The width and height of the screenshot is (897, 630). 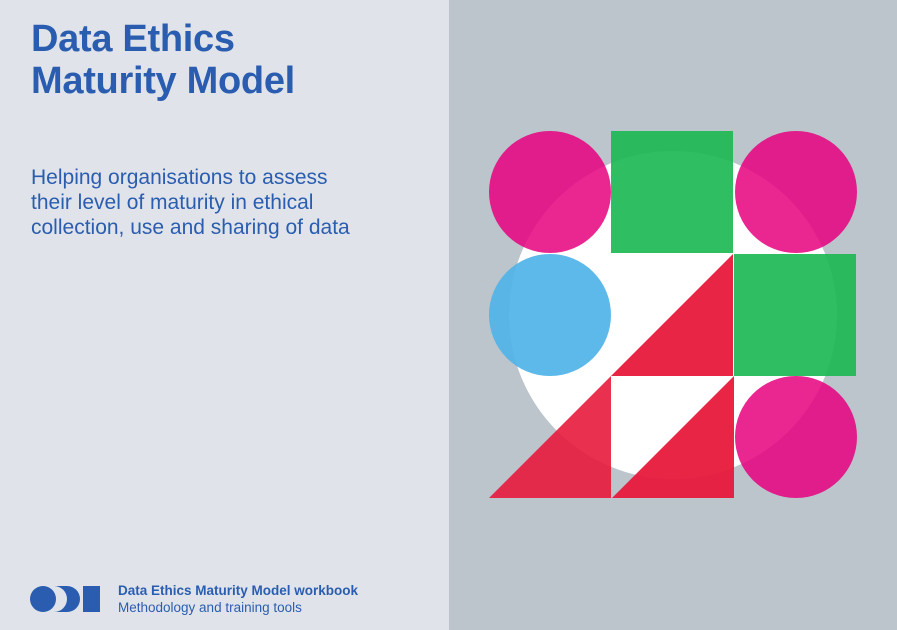 What do you see at coordinates (65, 599) in the screenshot?
I see `odi-logo-icon` at bounding box center [65, 599].